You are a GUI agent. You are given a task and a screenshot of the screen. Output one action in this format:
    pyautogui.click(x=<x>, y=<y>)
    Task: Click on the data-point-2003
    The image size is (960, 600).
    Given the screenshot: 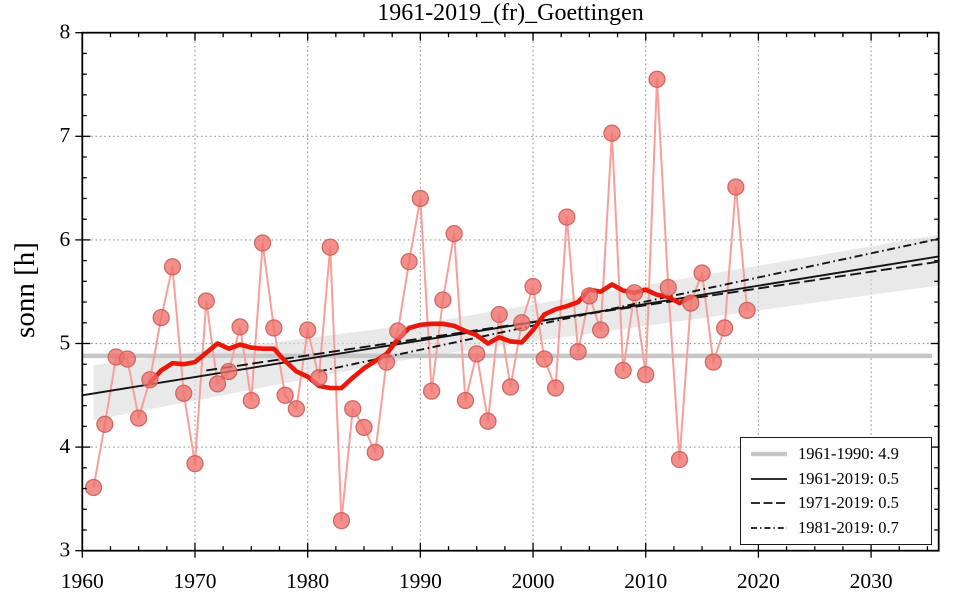 What is the action you would take?
    pyautogui.click(x=567, y=217)
    